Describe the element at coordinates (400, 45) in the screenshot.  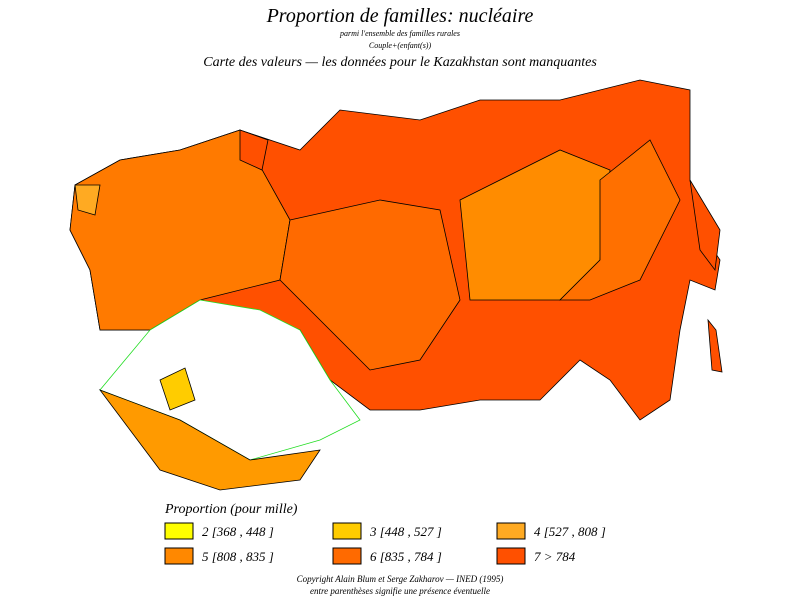
I see `subtitle2: Couple+(enfant(s))` at that location.